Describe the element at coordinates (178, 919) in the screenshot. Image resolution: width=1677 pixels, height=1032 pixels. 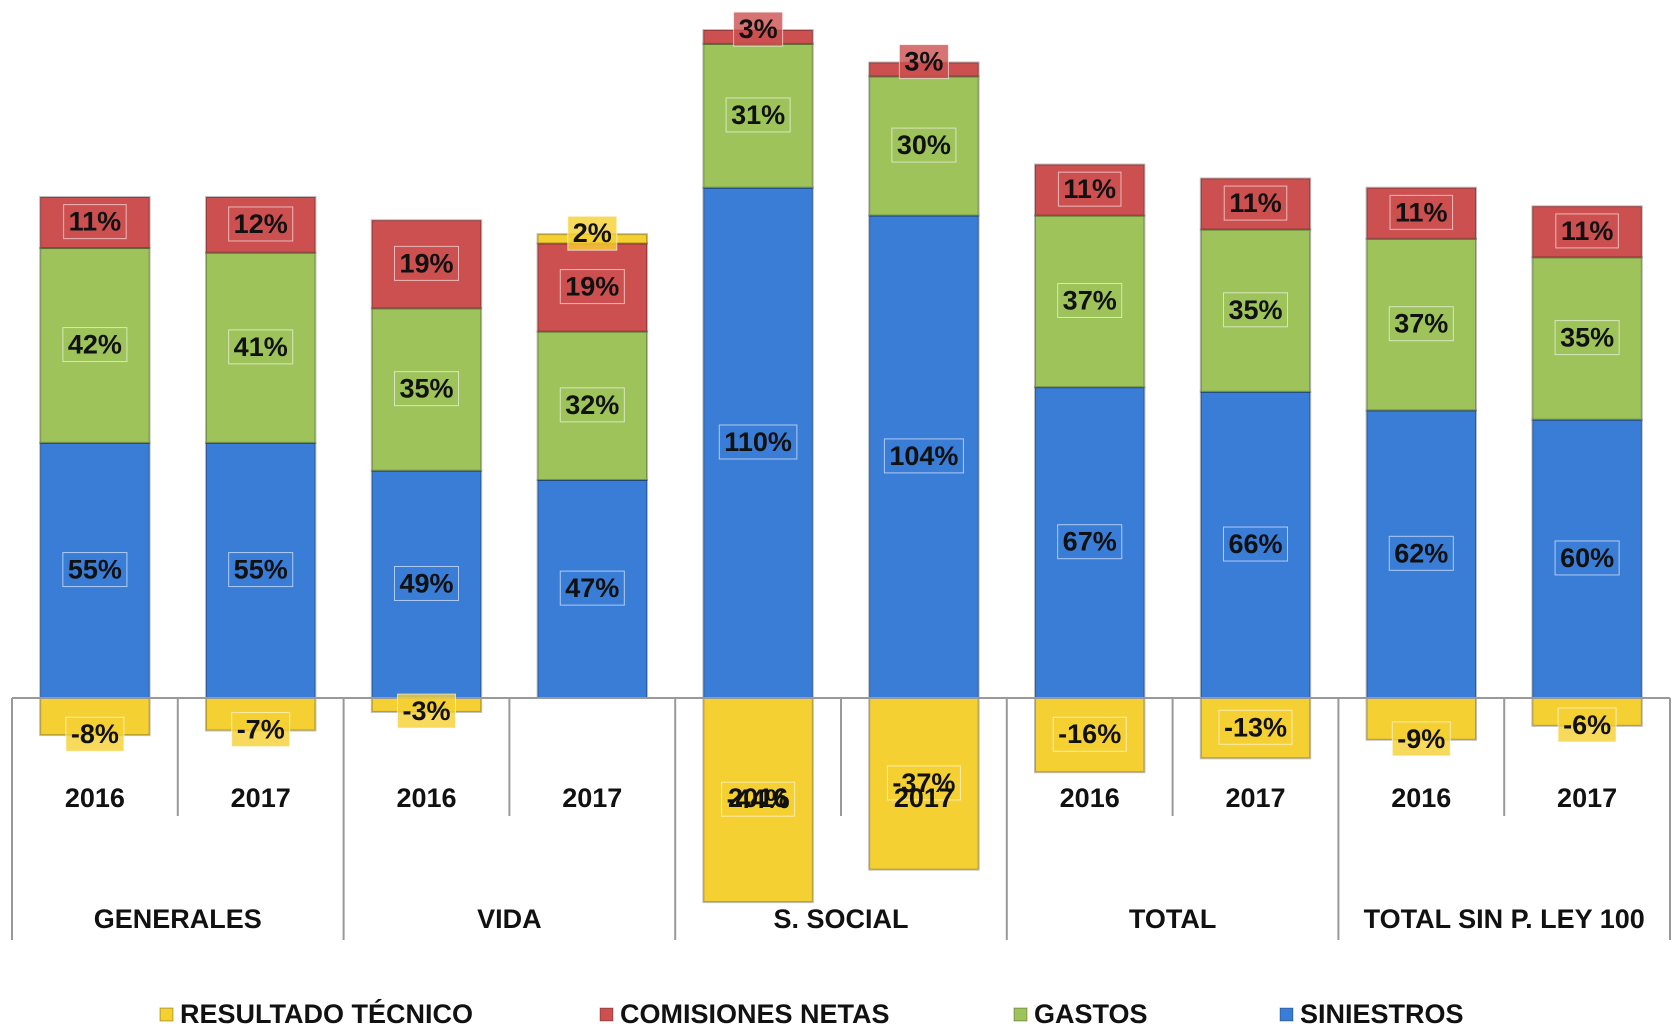
I see `group-label: GENERALES` at that location.